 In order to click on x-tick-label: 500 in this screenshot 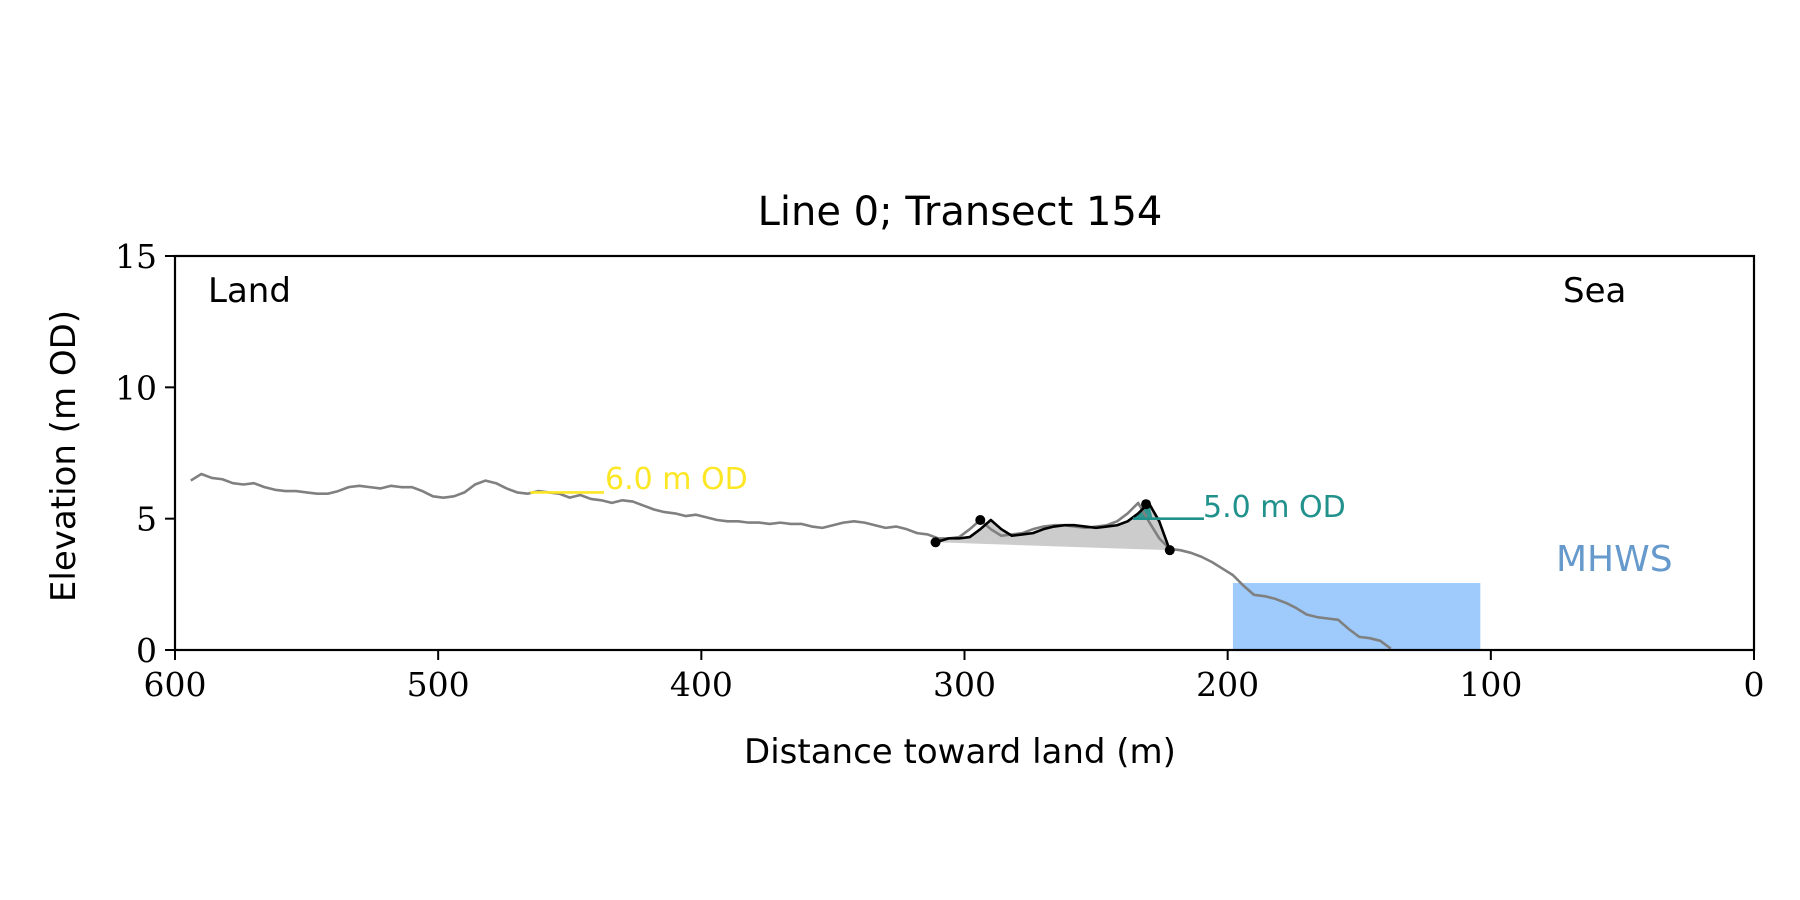, I will do `click(438, 684)`.